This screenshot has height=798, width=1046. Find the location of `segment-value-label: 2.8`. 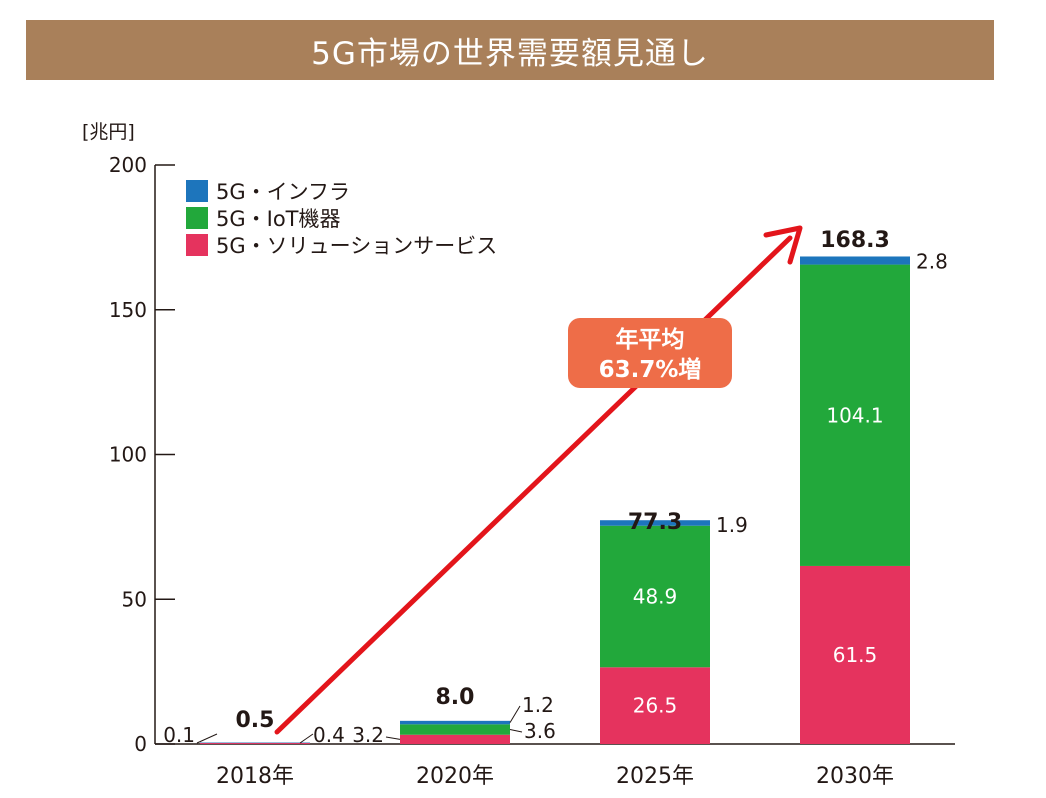

segment-value-label: 2.8 is located at coordinates (932, 261).